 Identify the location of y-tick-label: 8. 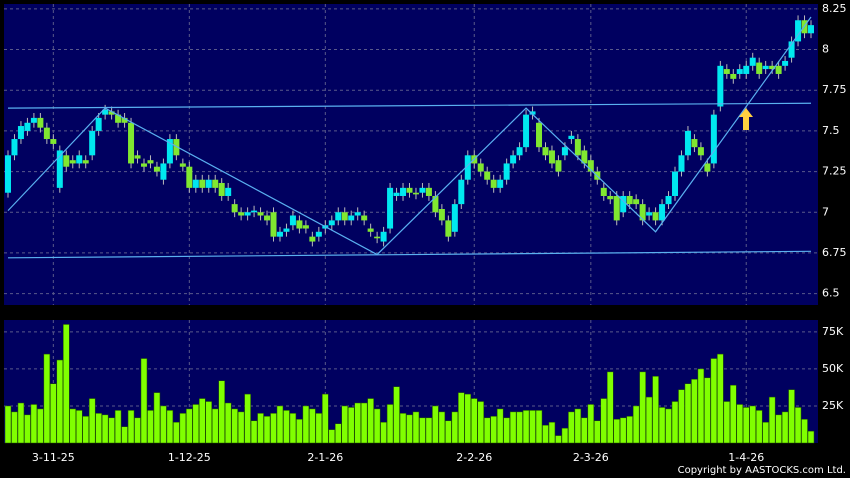
(825, 49).